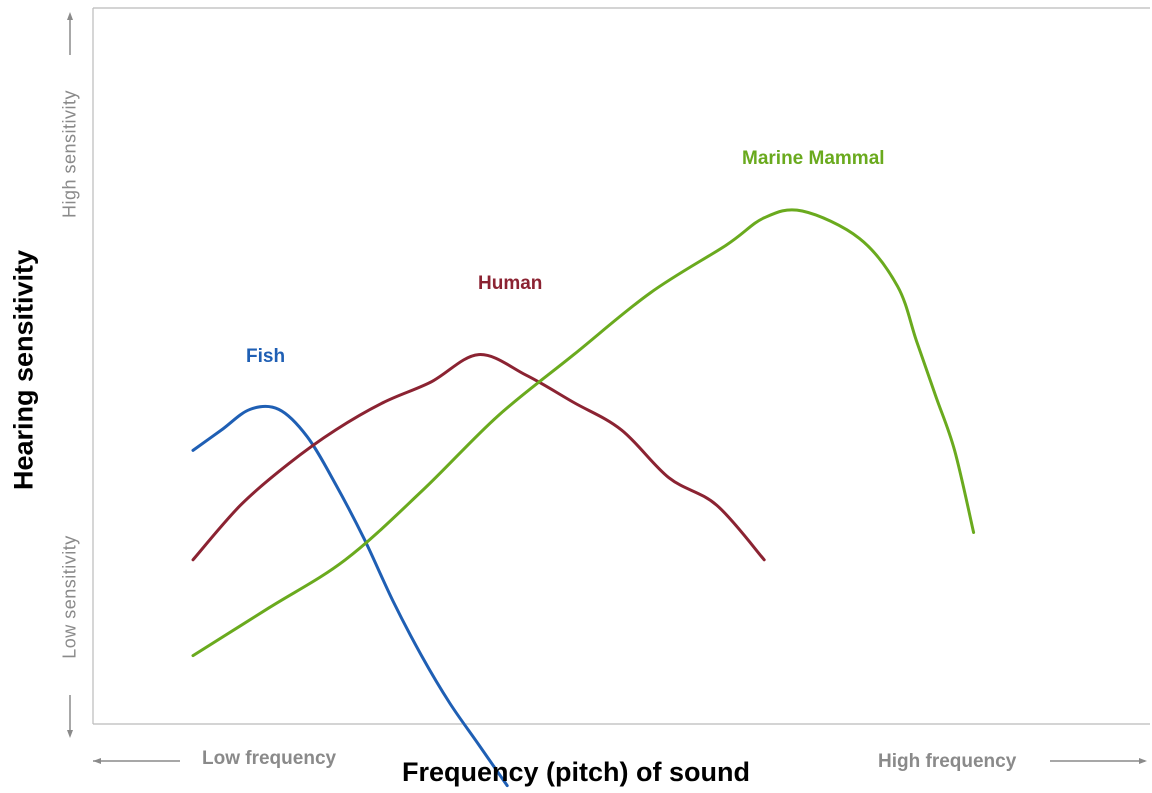  What do you see at coordinates (70, 375) in the screenshot?
I see `sensitivity-arrows` at bounding box center [70, 375].